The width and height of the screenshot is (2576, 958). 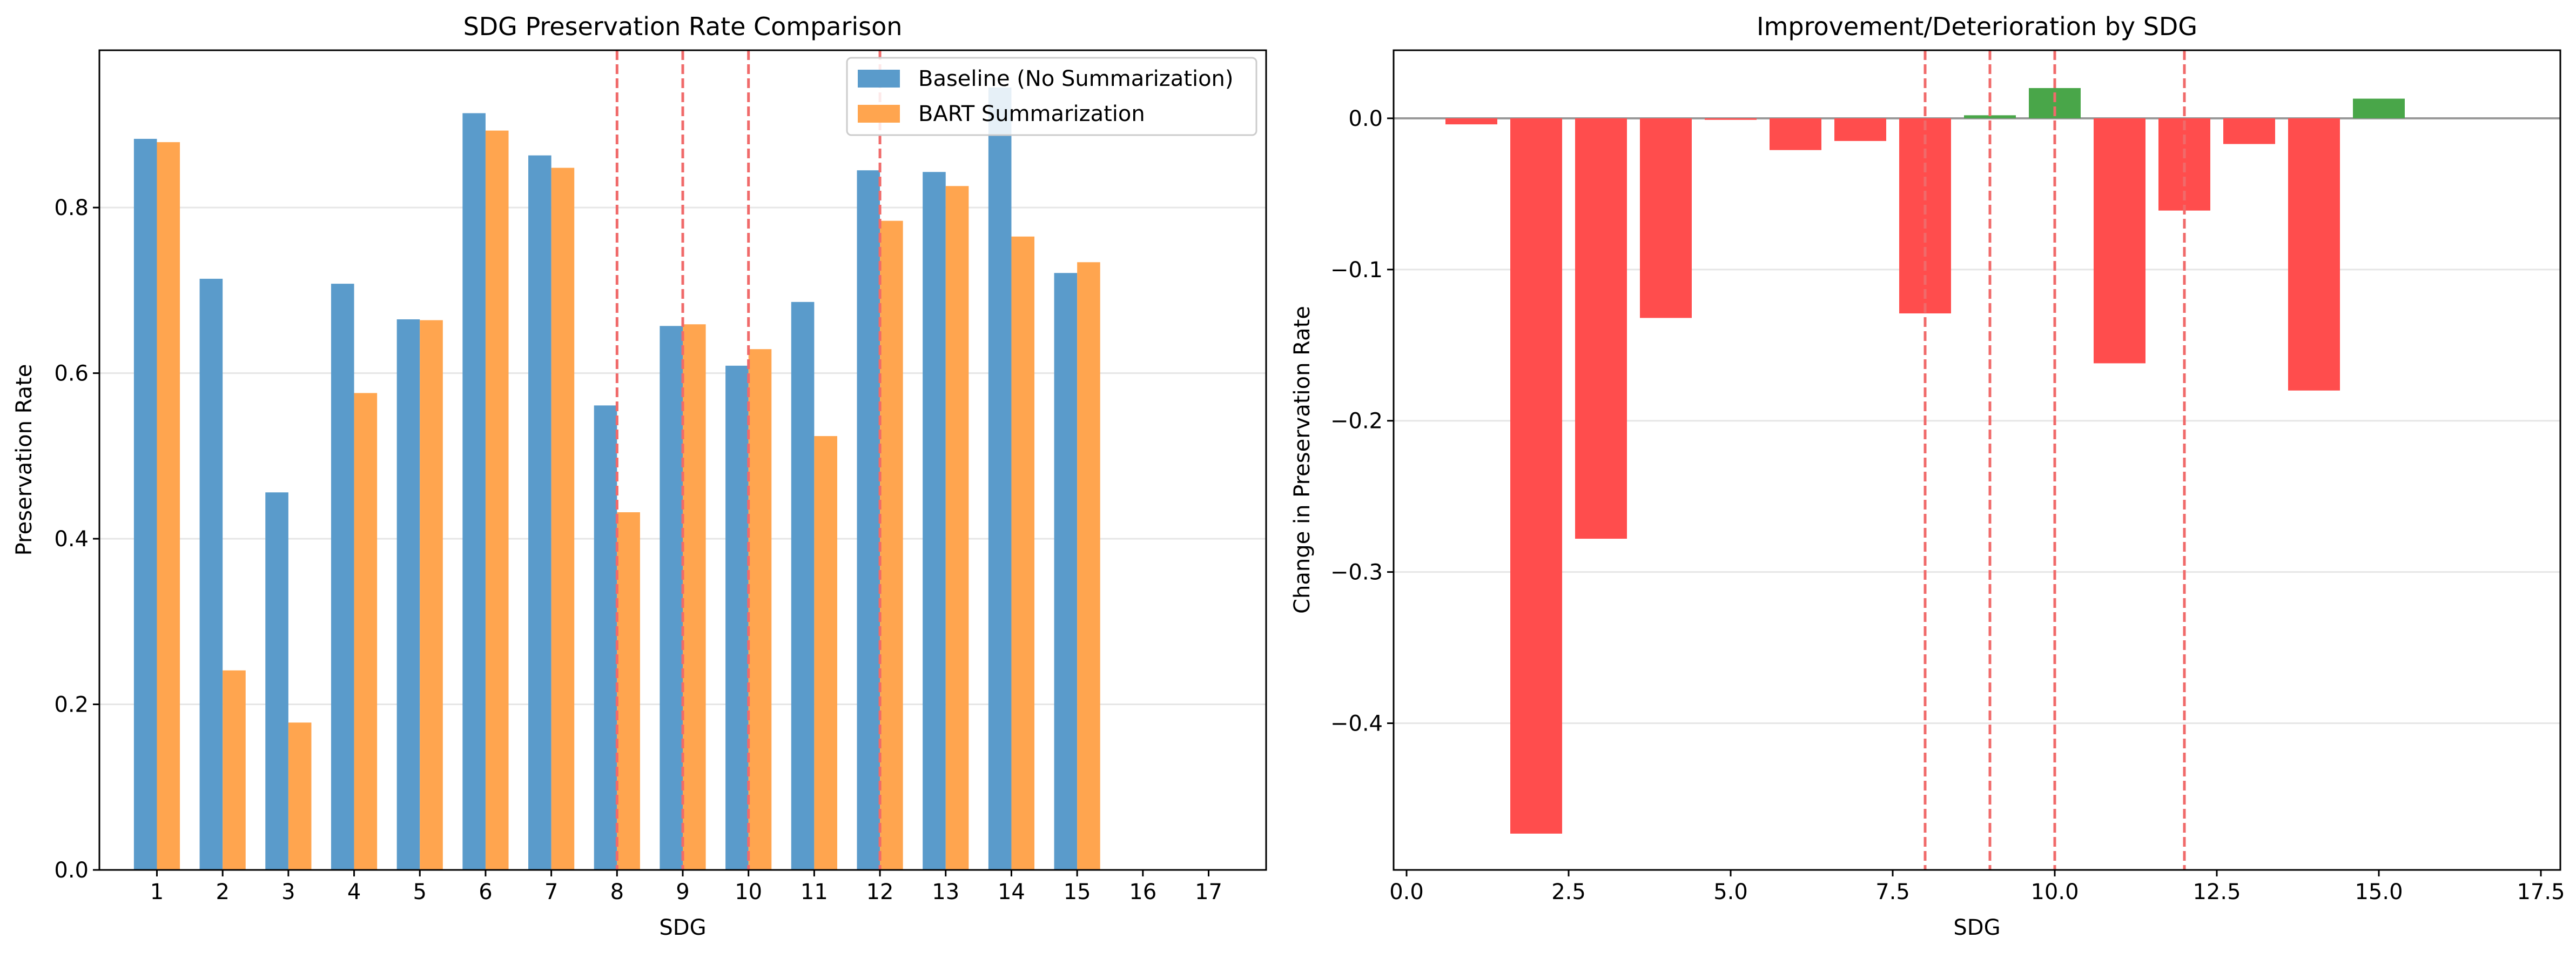 I want to click on legend-label-bart: BART Summarization, so click(x=1031, y=114).